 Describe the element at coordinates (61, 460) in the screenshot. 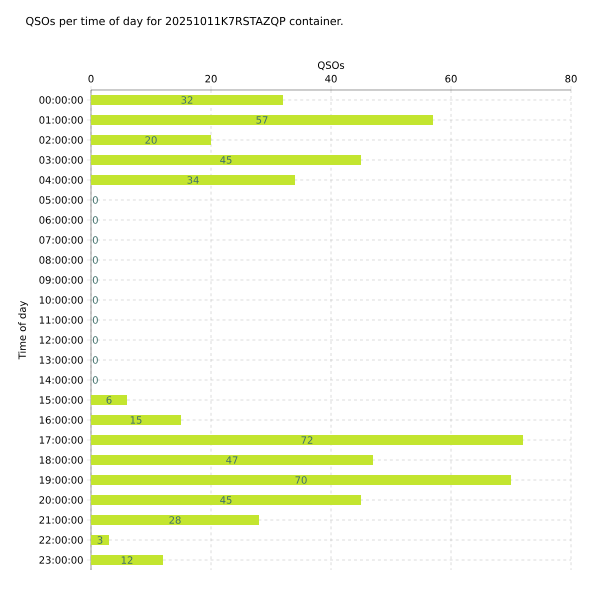

I see `y-tick-label: 18:00:00` at that location.